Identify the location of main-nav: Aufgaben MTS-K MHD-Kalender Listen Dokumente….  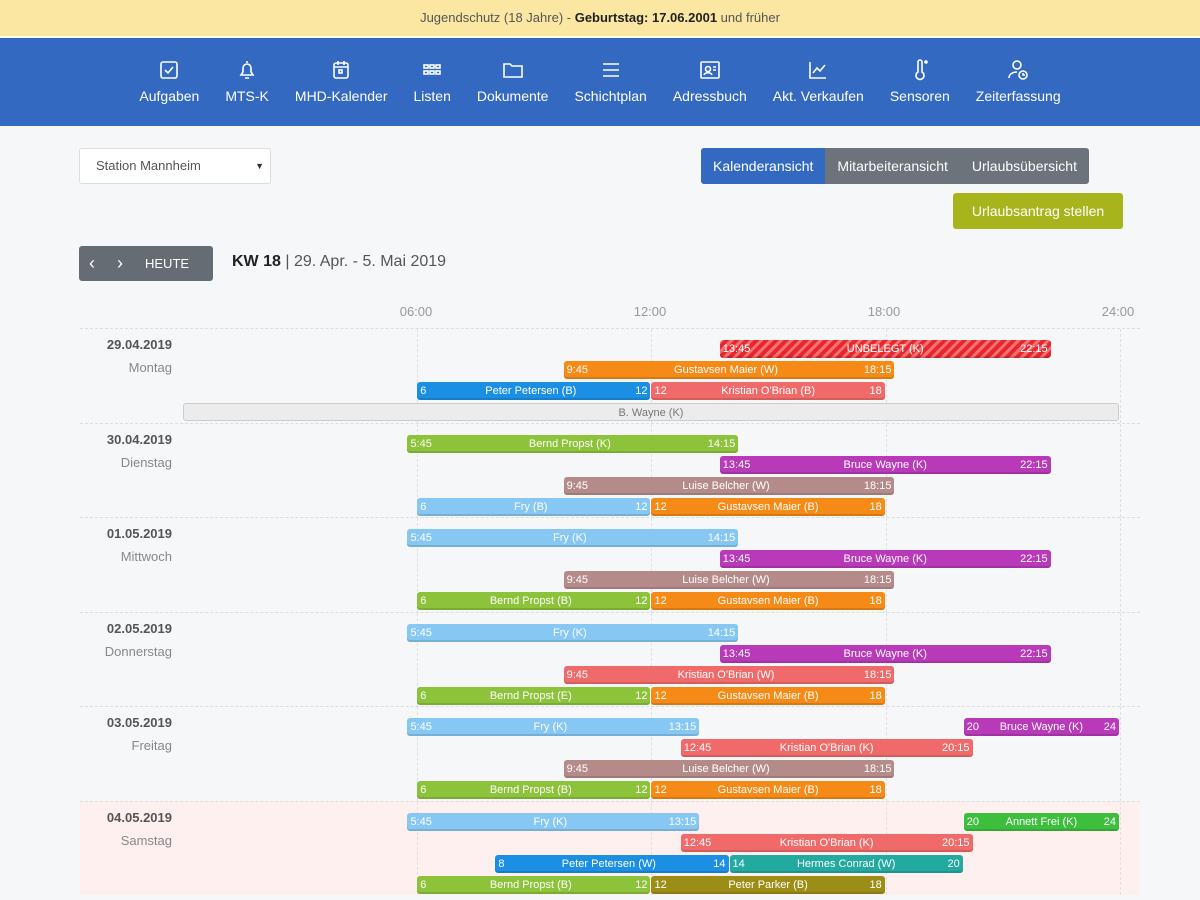
(600, 82).